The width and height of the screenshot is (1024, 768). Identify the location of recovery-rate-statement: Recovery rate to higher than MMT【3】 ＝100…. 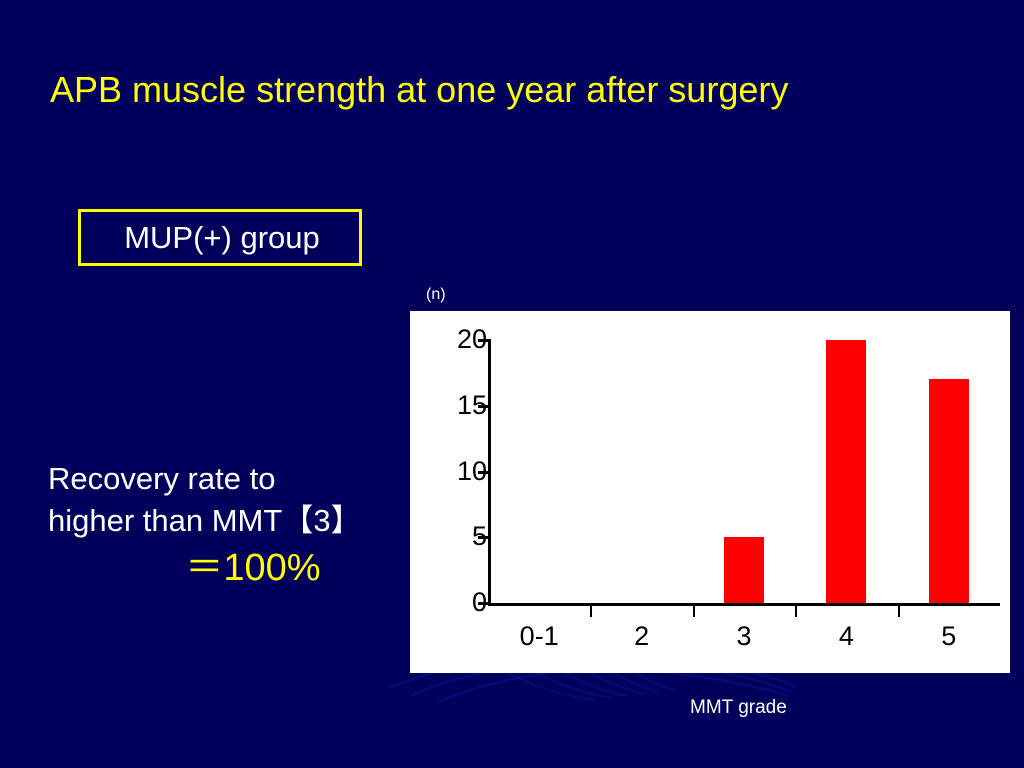
(238, 525).